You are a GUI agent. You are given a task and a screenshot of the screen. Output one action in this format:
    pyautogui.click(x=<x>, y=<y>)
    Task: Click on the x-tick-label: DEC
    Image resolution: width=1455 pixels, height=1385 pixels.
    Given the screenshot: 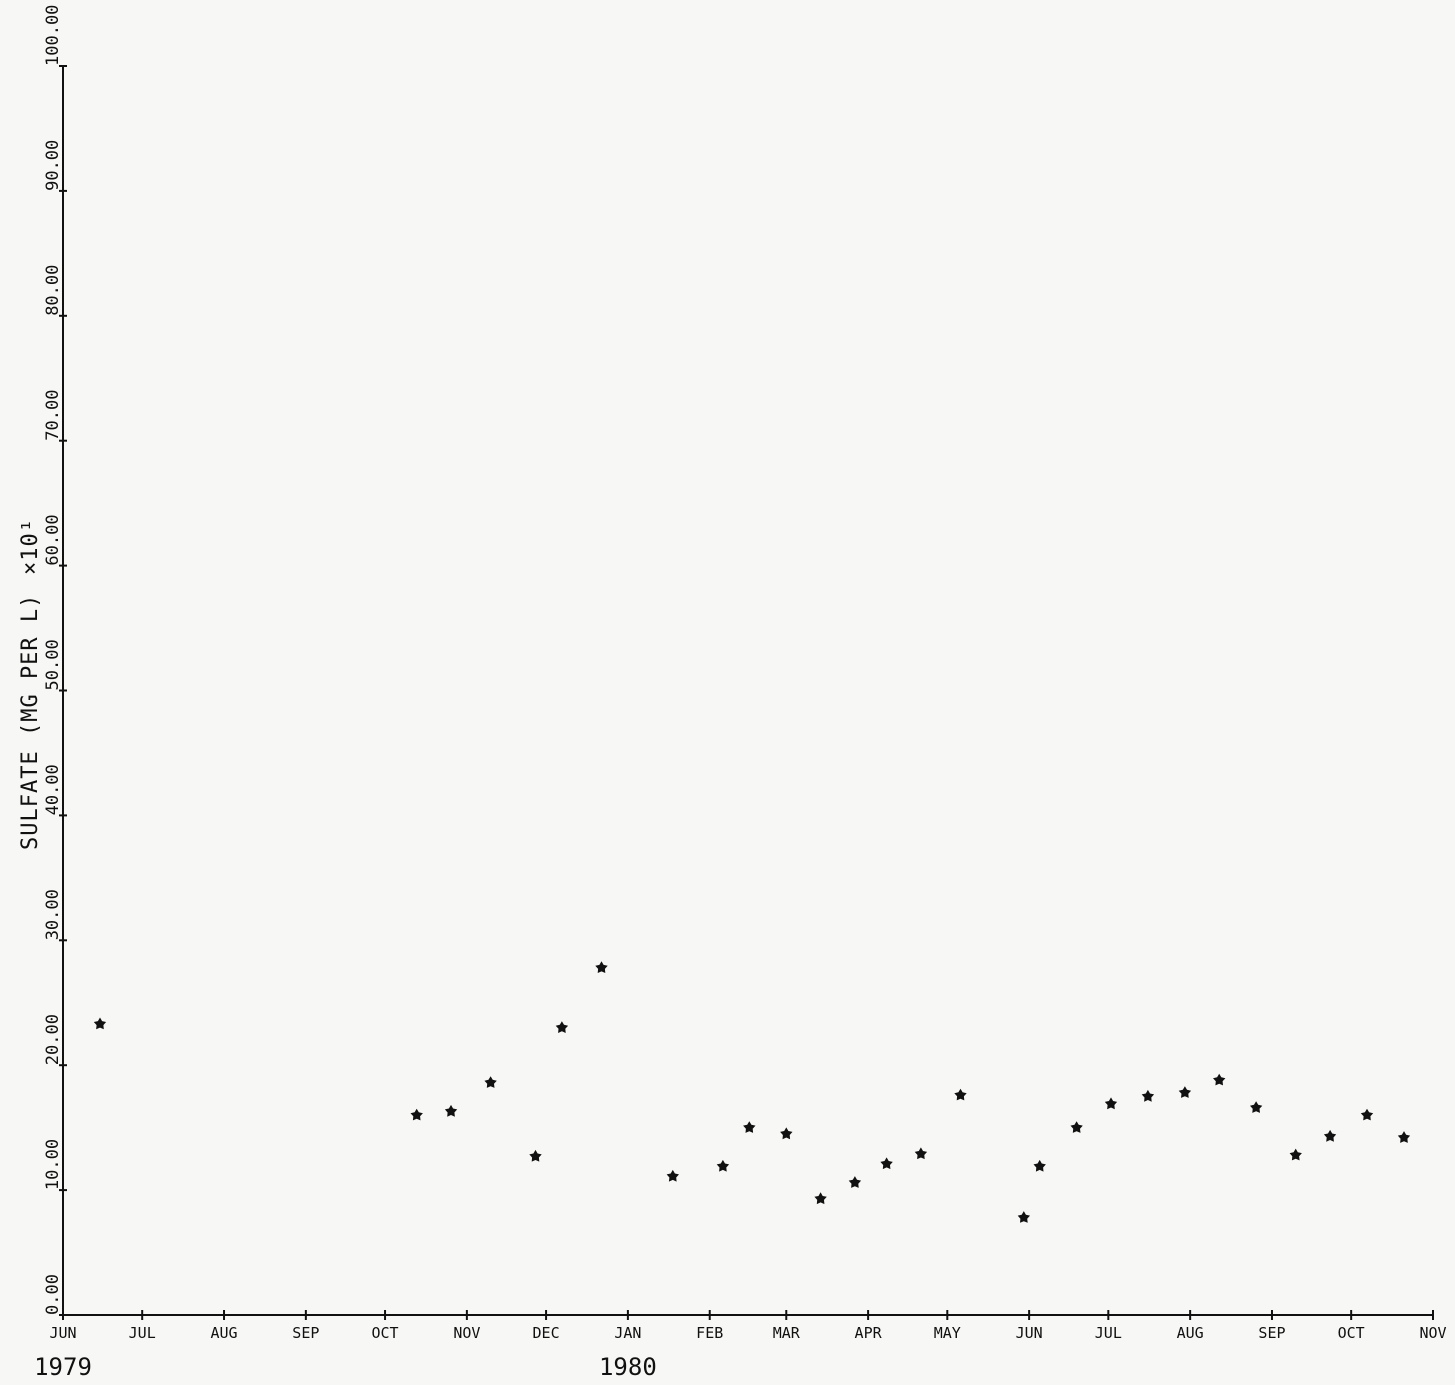 What is the action you would take?
    pyautogui.click(x=546, y=1333)
    